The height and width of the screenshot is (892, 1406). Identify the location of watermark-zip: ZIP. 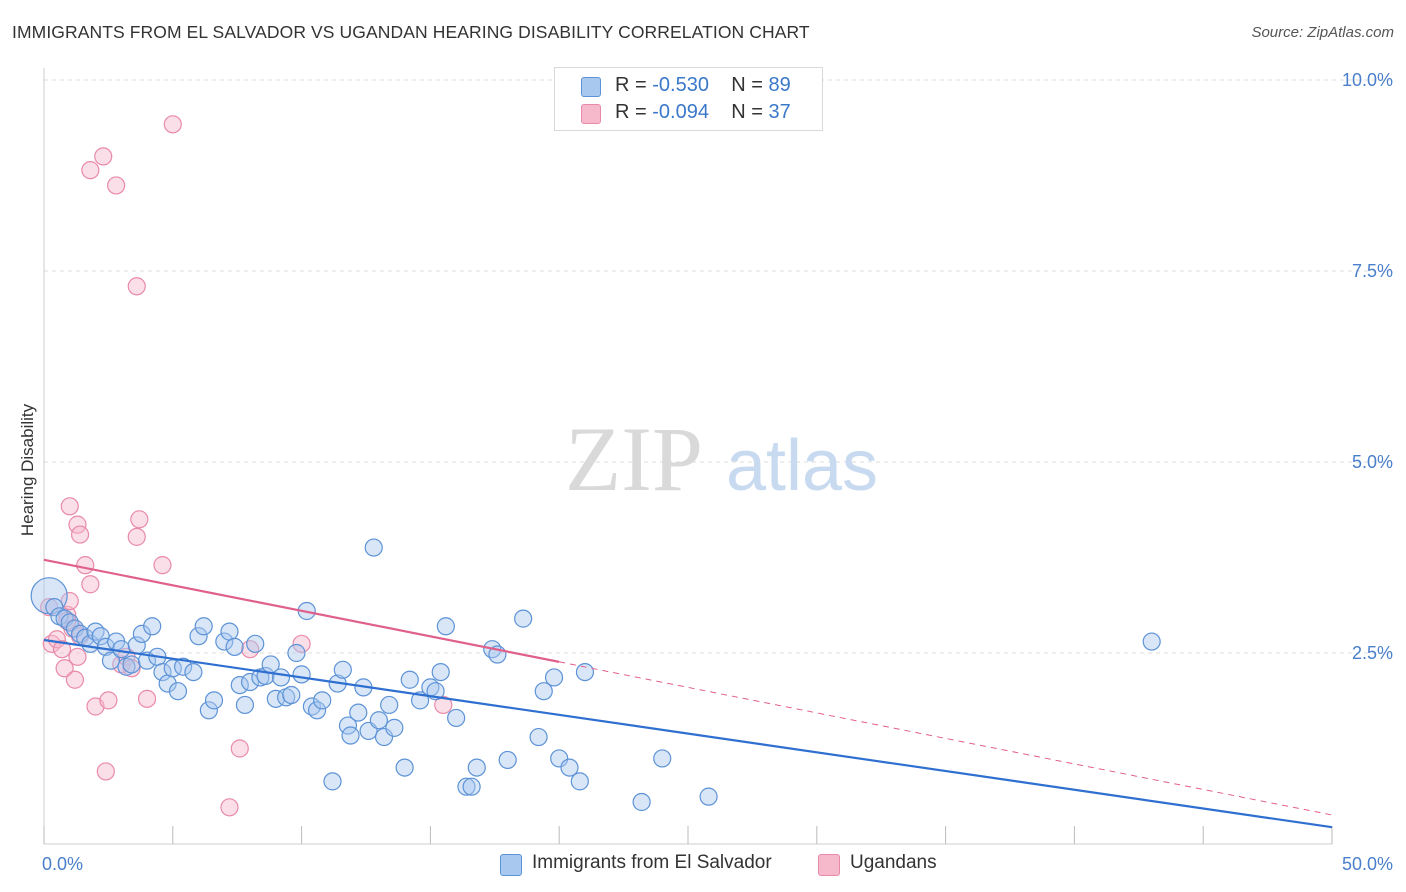
(634, 459).